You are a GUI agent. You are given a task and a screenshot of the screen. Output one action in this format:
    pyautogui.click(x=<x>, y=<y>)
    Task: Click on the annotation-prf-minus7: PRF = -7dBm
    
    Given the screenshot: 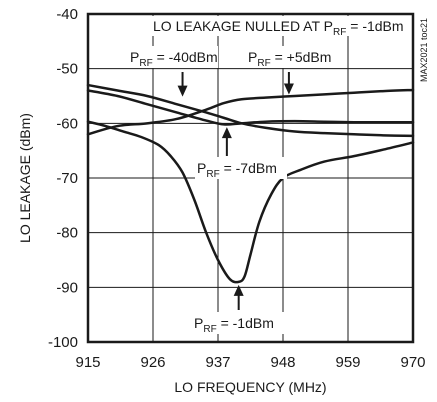 What is the action you would take?
    pyautogui.click(x=237, y=170)
    